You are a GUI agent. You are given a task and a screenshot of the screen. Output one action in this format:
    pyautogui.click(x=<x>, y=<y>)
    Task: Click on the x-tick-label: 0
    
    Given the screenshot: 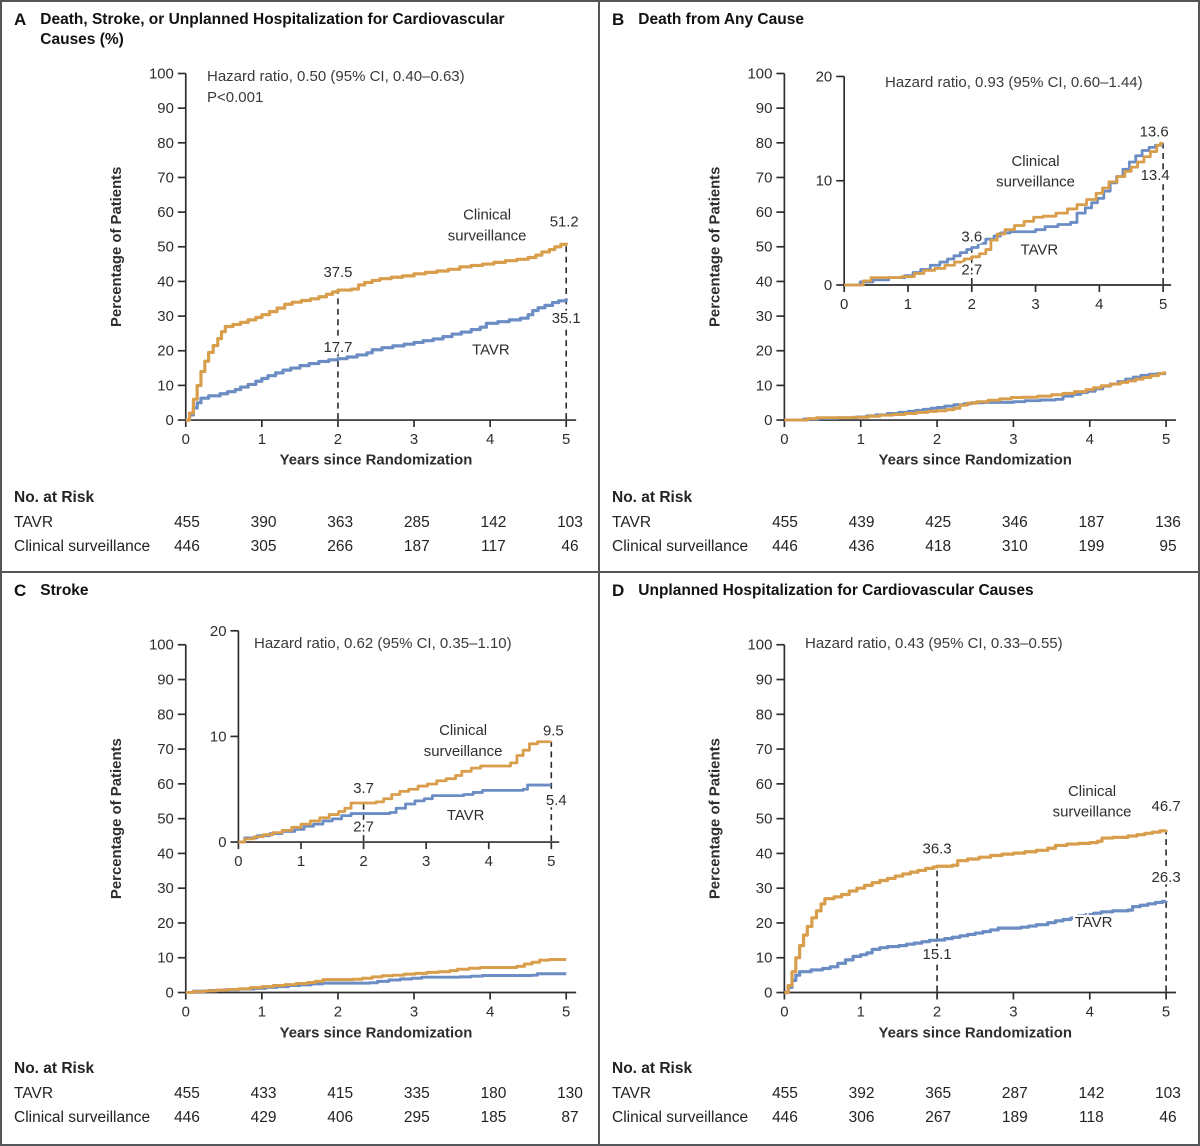 What is the action you would take?
    pyautogui.click(x=186, y=1011)
    